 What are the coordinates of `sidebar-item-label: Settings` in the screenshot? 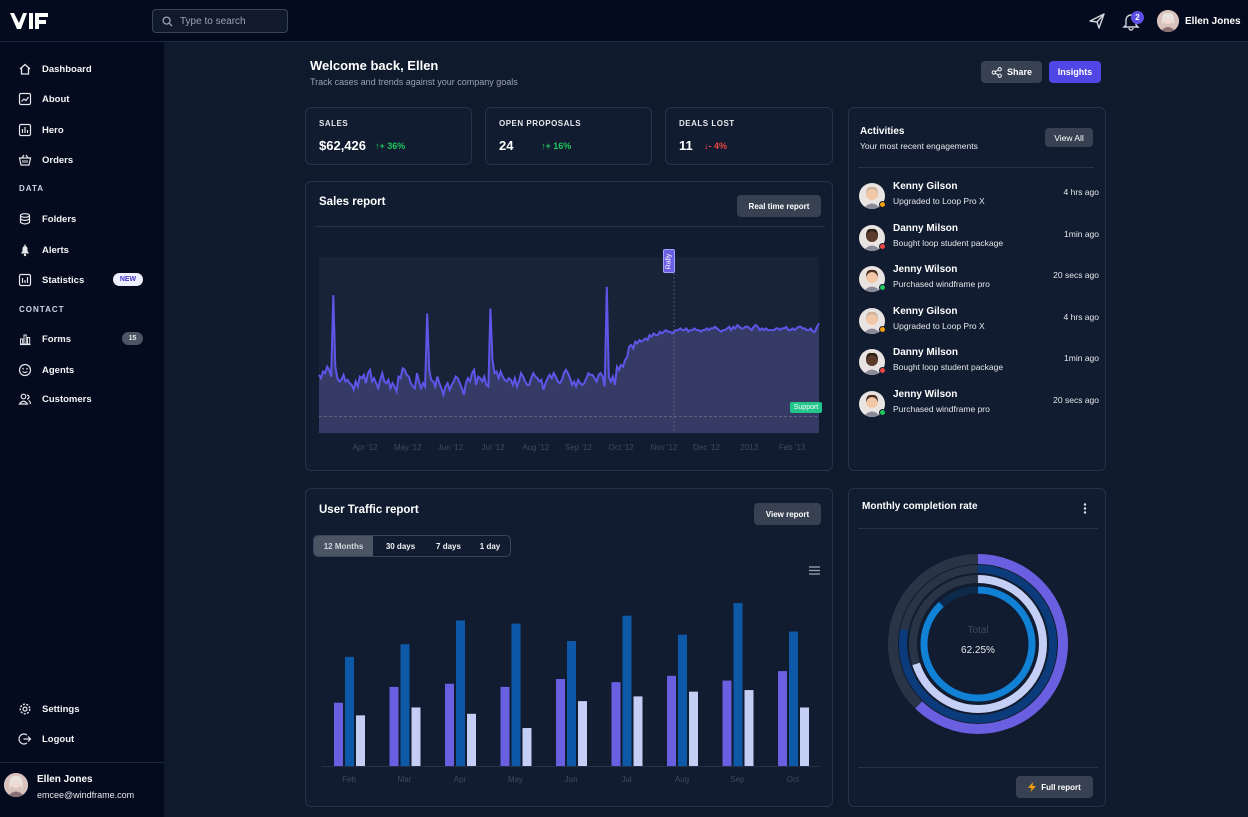 It's located at (61, 709).